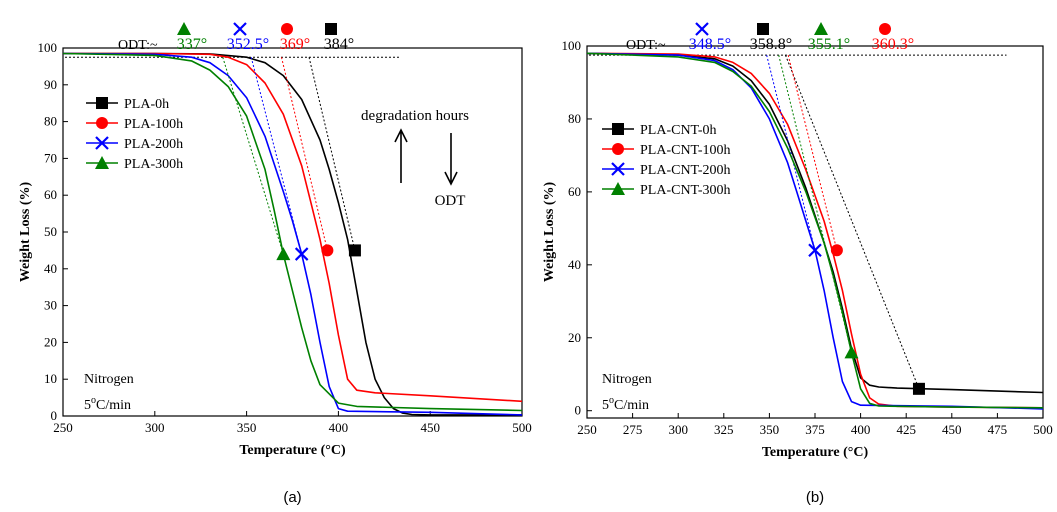 The image size is (1057, 512). Describe the element at coordinates (48, 47) in the screenshot. I see `y-tick-label: 100` at that location.